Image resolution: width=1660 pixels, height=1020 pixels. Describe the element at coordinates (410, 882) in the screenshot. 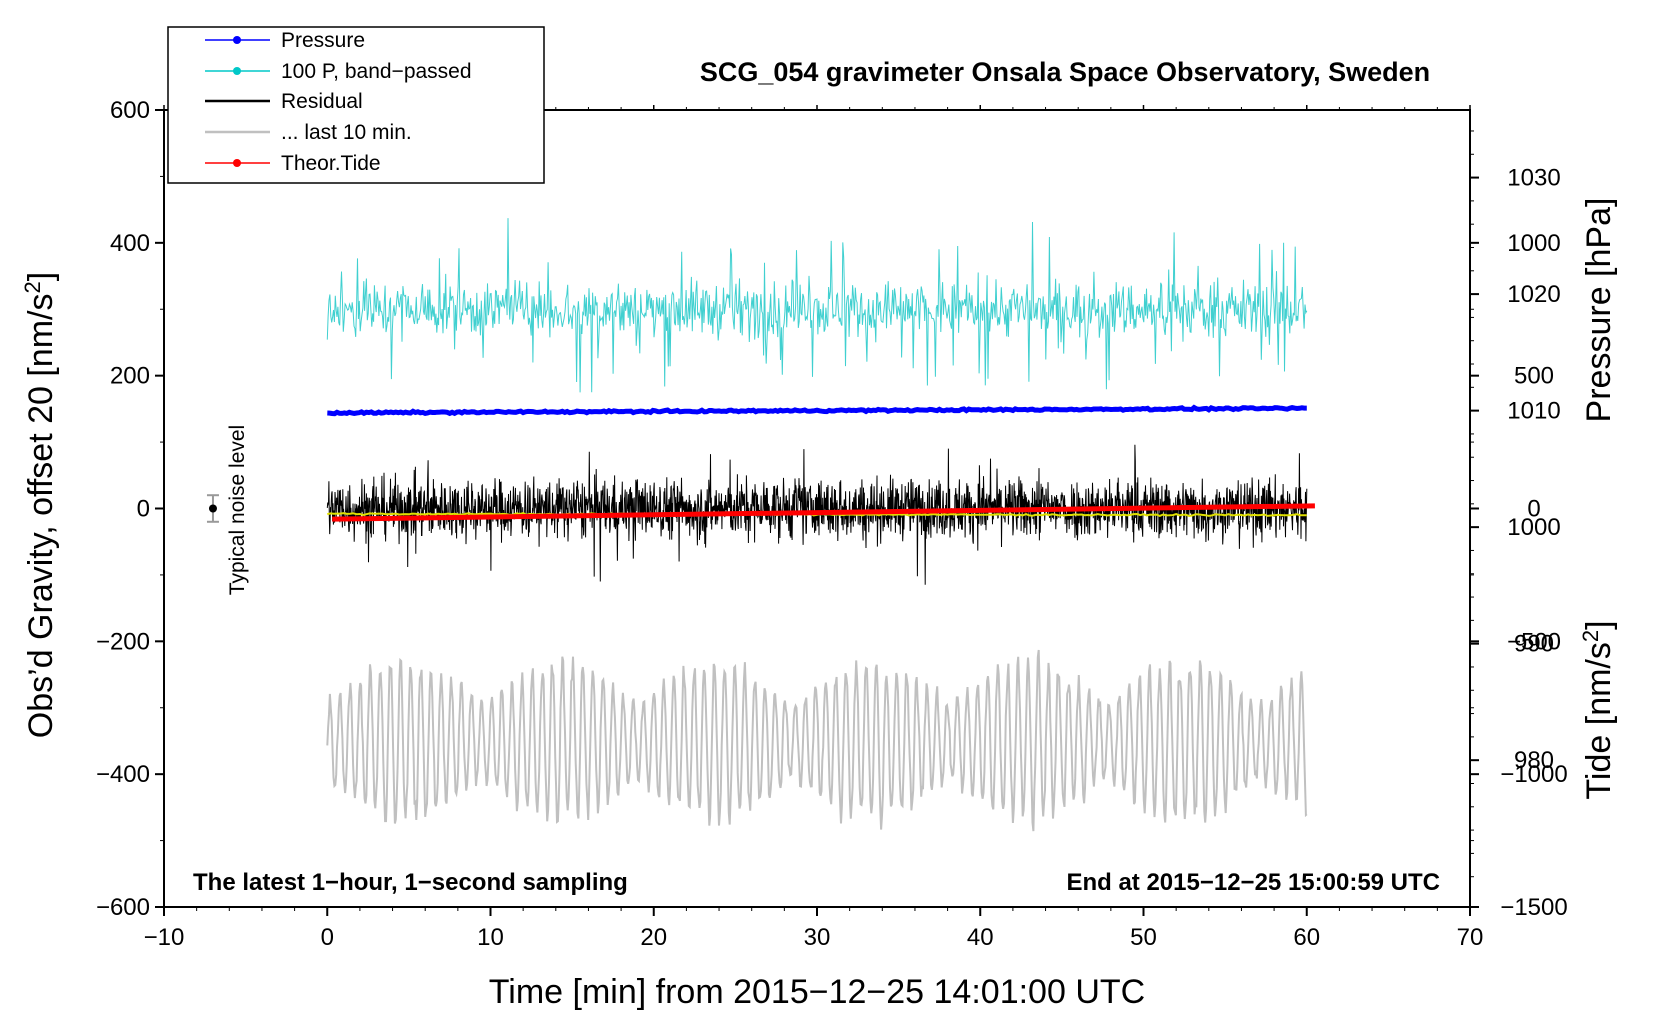

I see `note-bottom-left: The latest 1−hour, 1−second sampling` at that location.